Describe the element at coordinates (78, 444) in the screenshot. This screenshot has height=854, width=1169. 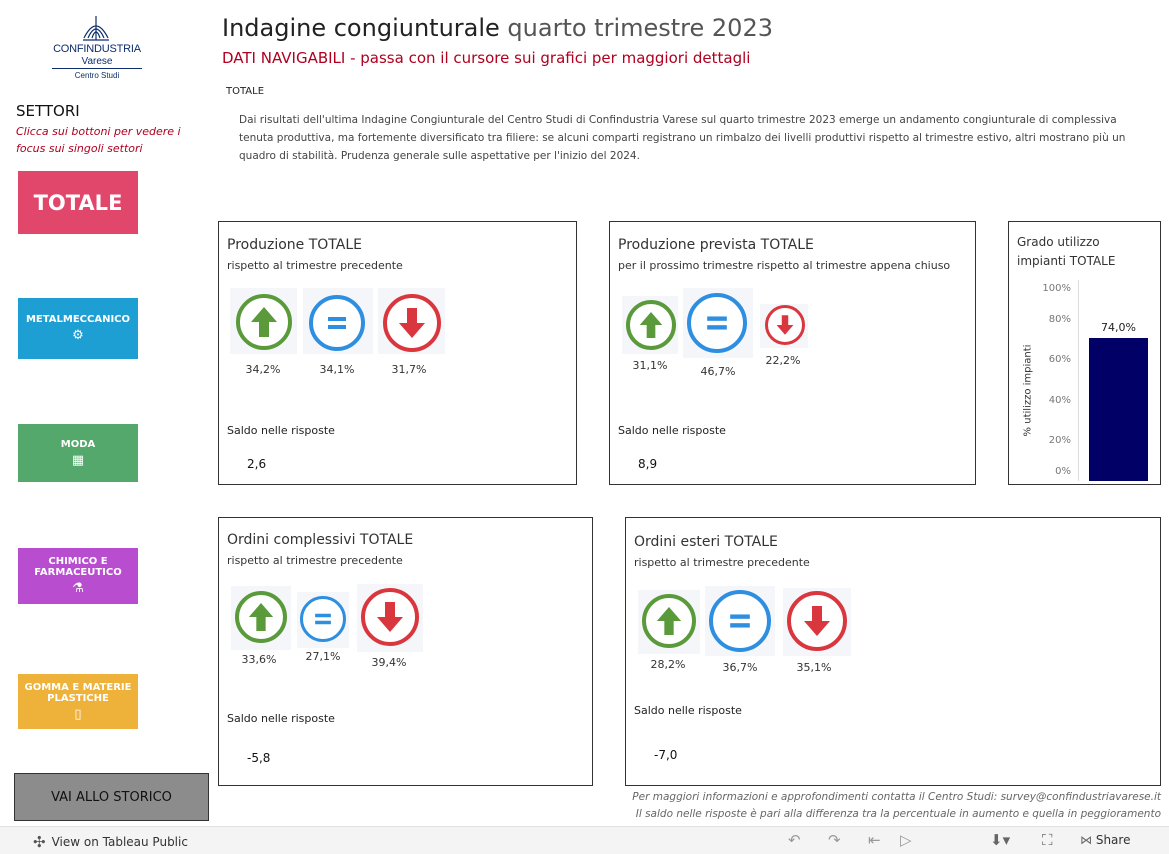
I see `sector-button-label: MODA` at that location.